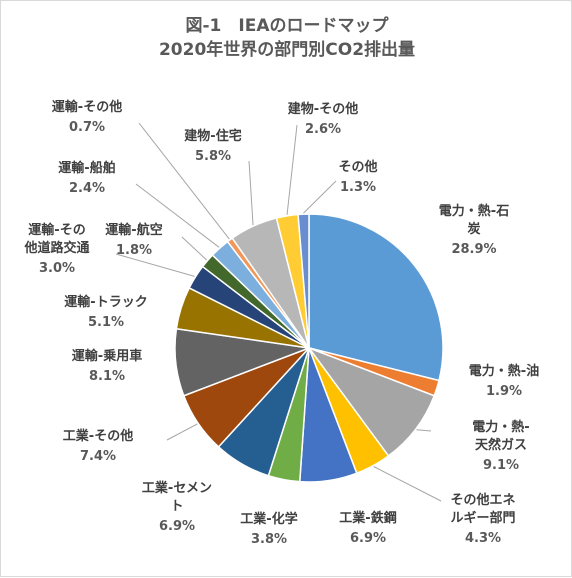  Describe the element at coordinates (87, 188) in the screenshot. I see `slice-value-label: 2.4%` at that location.